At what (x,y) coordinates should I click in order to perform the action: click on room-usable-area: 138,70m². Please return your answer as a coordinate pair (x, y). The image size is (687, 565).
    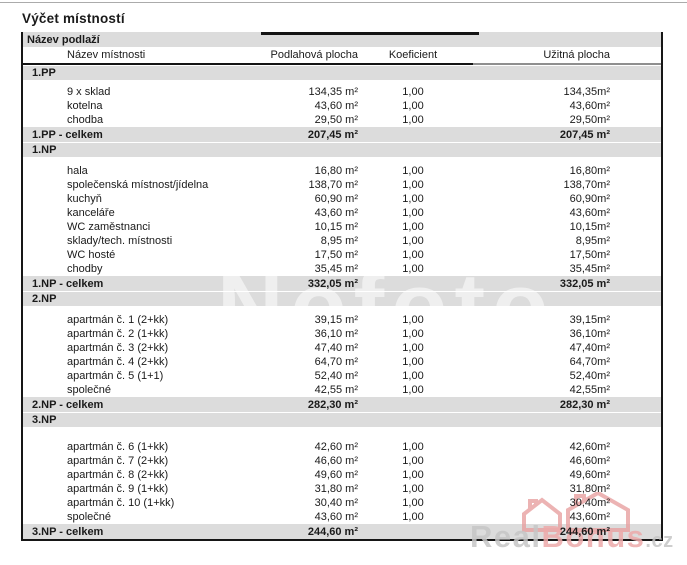
    Looking at the image, I should click on (586, 185).